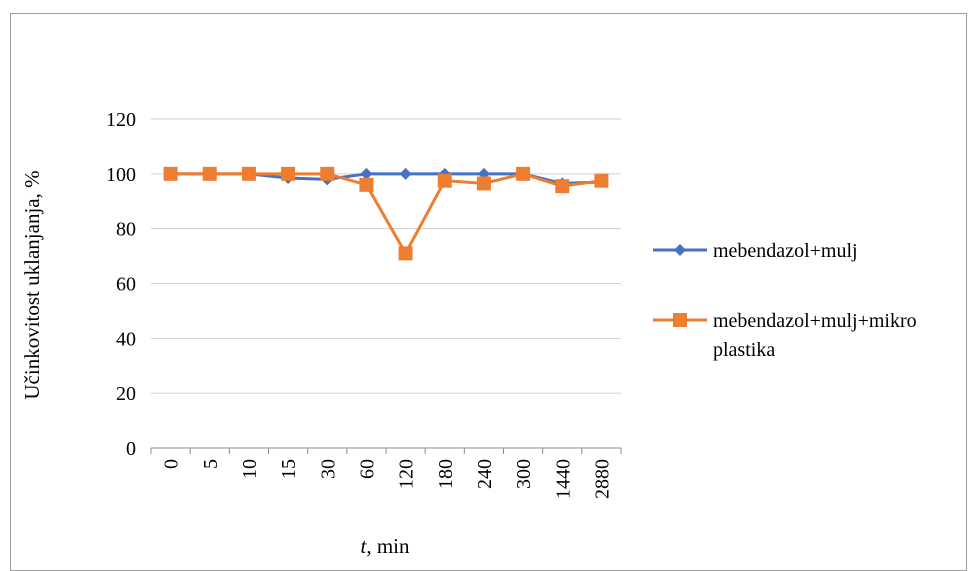 Image resolution: width=968 pixels, height=571 pixels. What do you see at coordinates (367, 469) in the screenshot?
I see `x-tick-label: 60` at bounding box center [367, 469].